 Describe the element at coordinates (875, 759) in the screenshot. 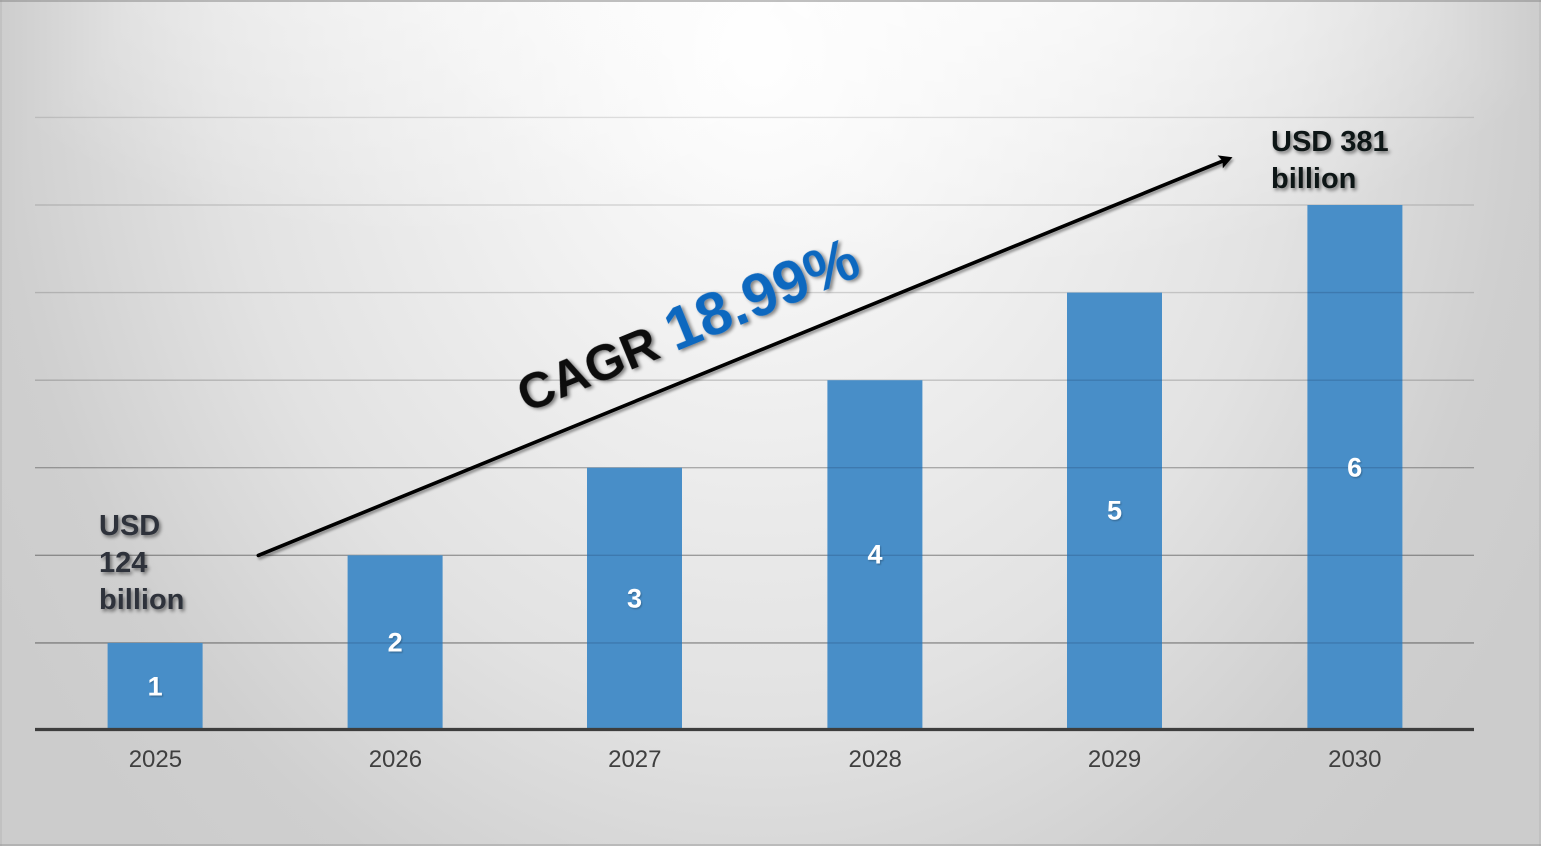

I see `svg-text: 2028` at that location.